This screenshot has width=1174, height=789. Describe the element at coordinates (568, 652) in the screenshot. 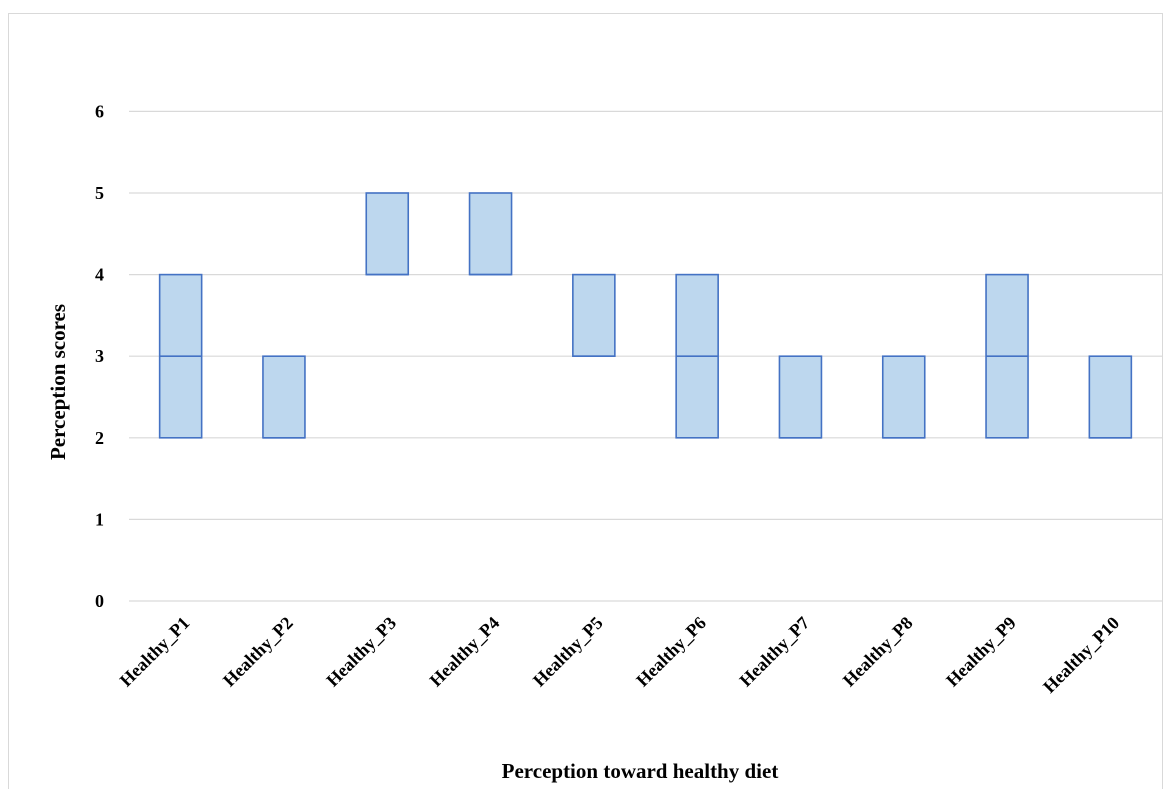

I see `x-tick-label: Healthy_P5` at that location.